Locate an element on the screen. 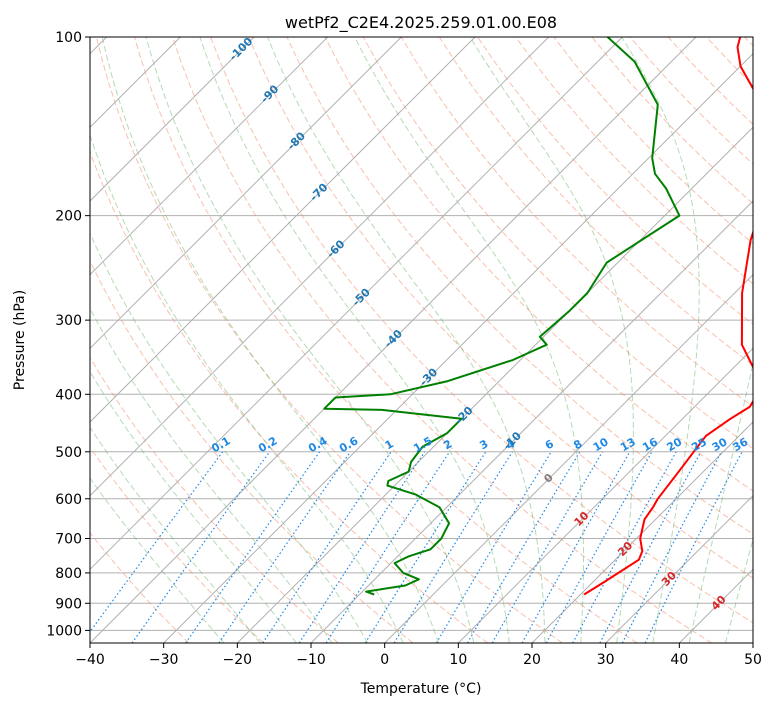 The height and width of the screenshot is (708, 775). y-tick-label: 100 is located at coordinates (68, 38).